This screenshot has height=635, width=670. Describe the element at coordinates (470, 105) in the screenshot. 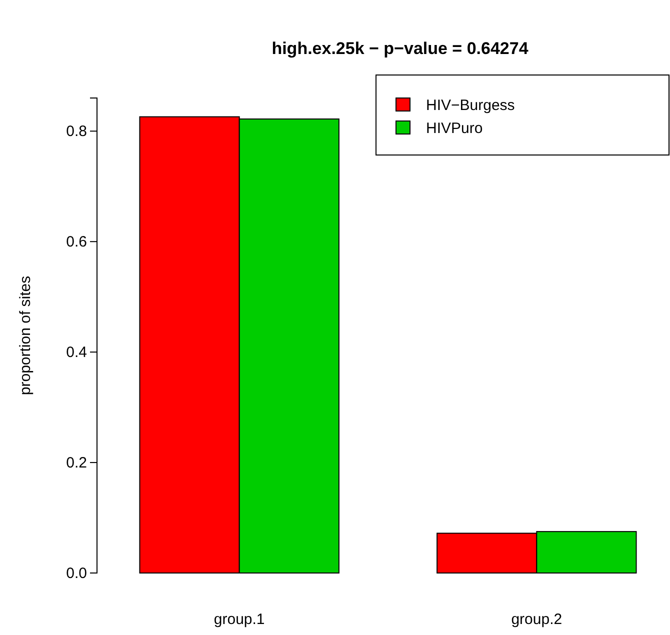

I see `legend-label: HIV−Burgess` at that location.